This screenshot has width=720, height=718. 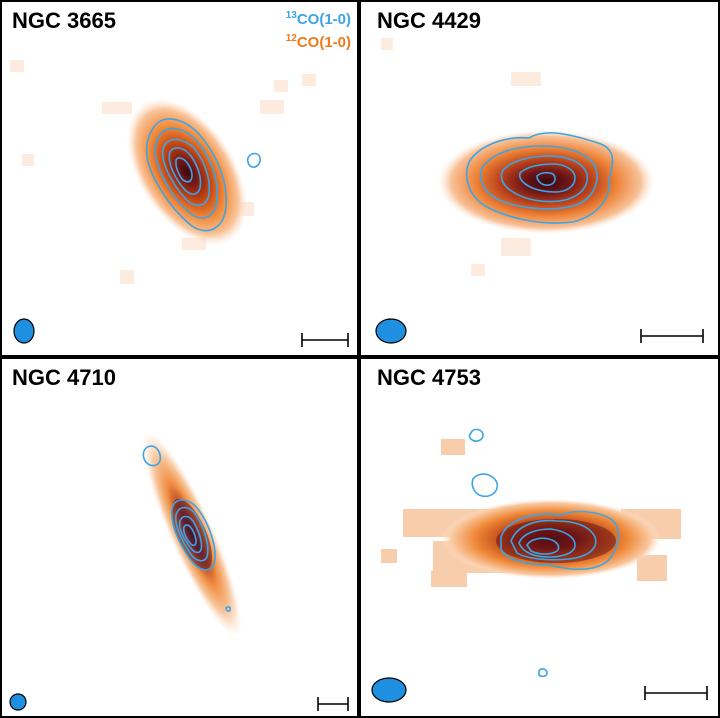 What do you see at coordinates (461, 157) in the screenshot?
I see `faint-patches` at bounding box center [461, 157].